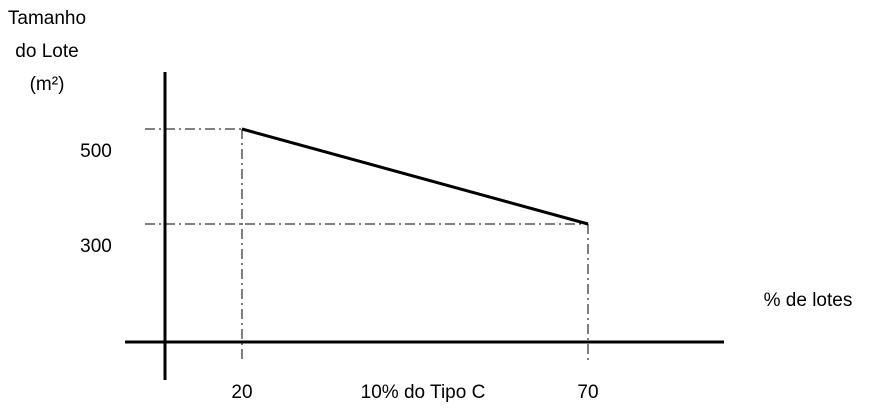 This screenshot has height=414, width=874. I want to click on y-tick-label: 500, so click(96, 151).